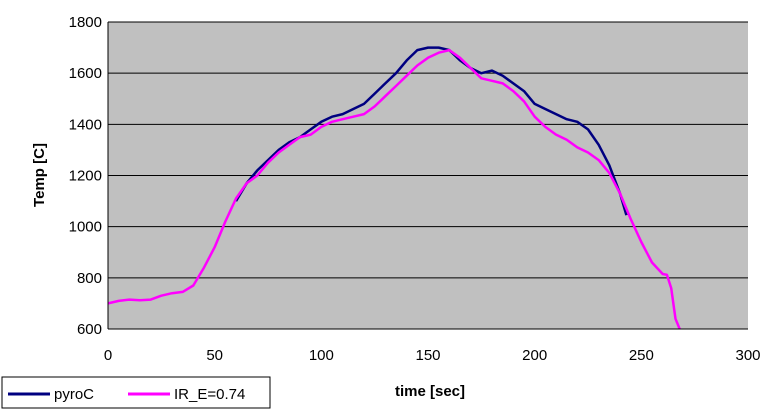  I want to click on y-tick-label: 800, so click(89, 278).